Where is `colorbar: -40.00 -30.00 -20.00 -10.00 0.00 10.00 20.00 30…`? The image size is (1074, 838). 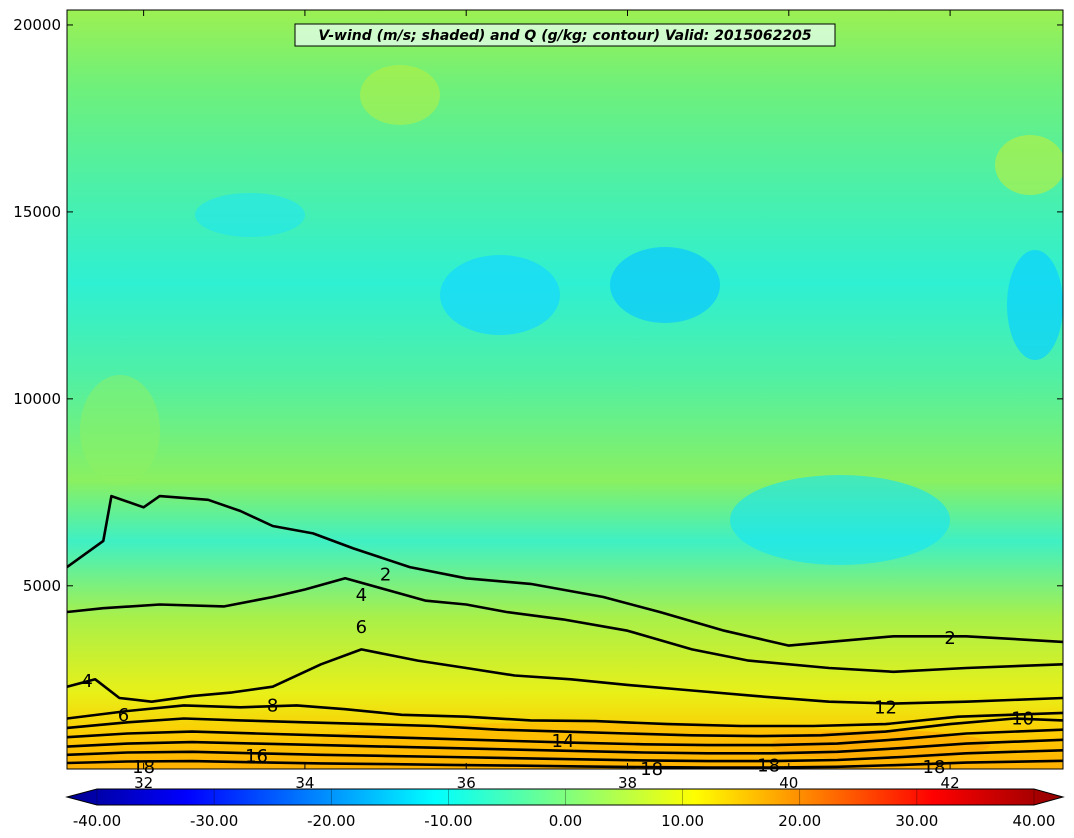 colorbar: -40.00 -30.00 -20.00 -10.00 0.00 10.00 20.00 30… is located at coordinates (565, 809).